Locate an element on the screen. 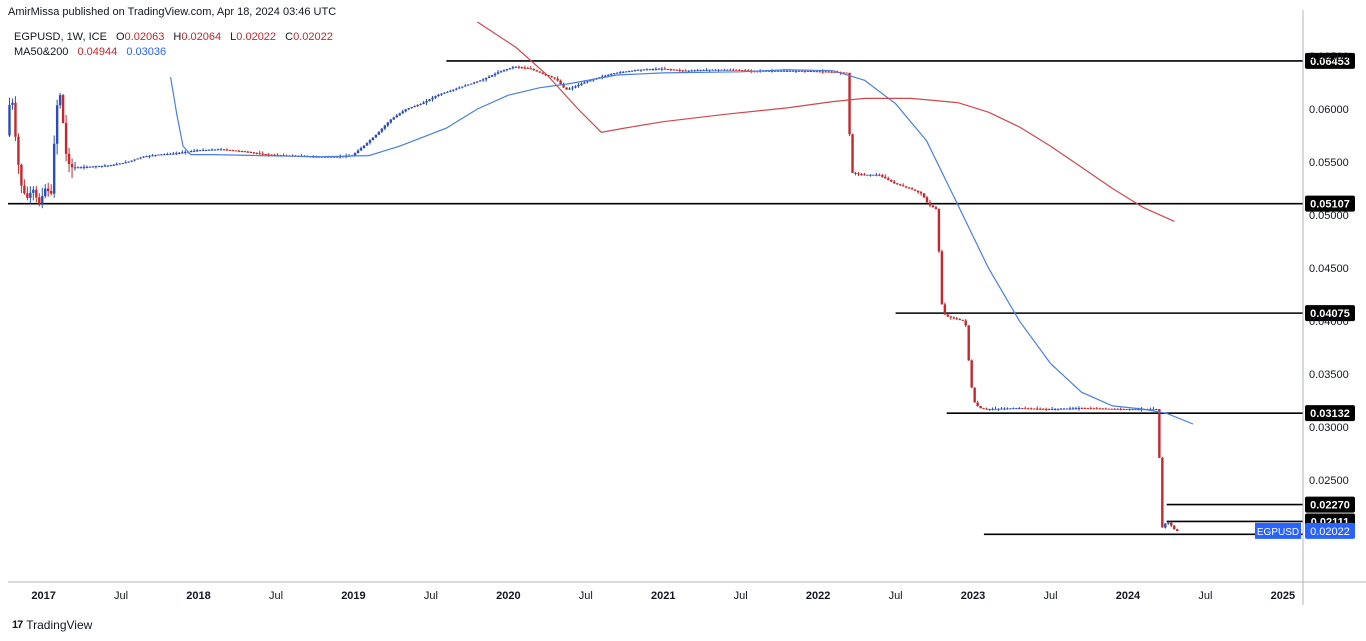  level-badge is located at coordinates (1330, 60).